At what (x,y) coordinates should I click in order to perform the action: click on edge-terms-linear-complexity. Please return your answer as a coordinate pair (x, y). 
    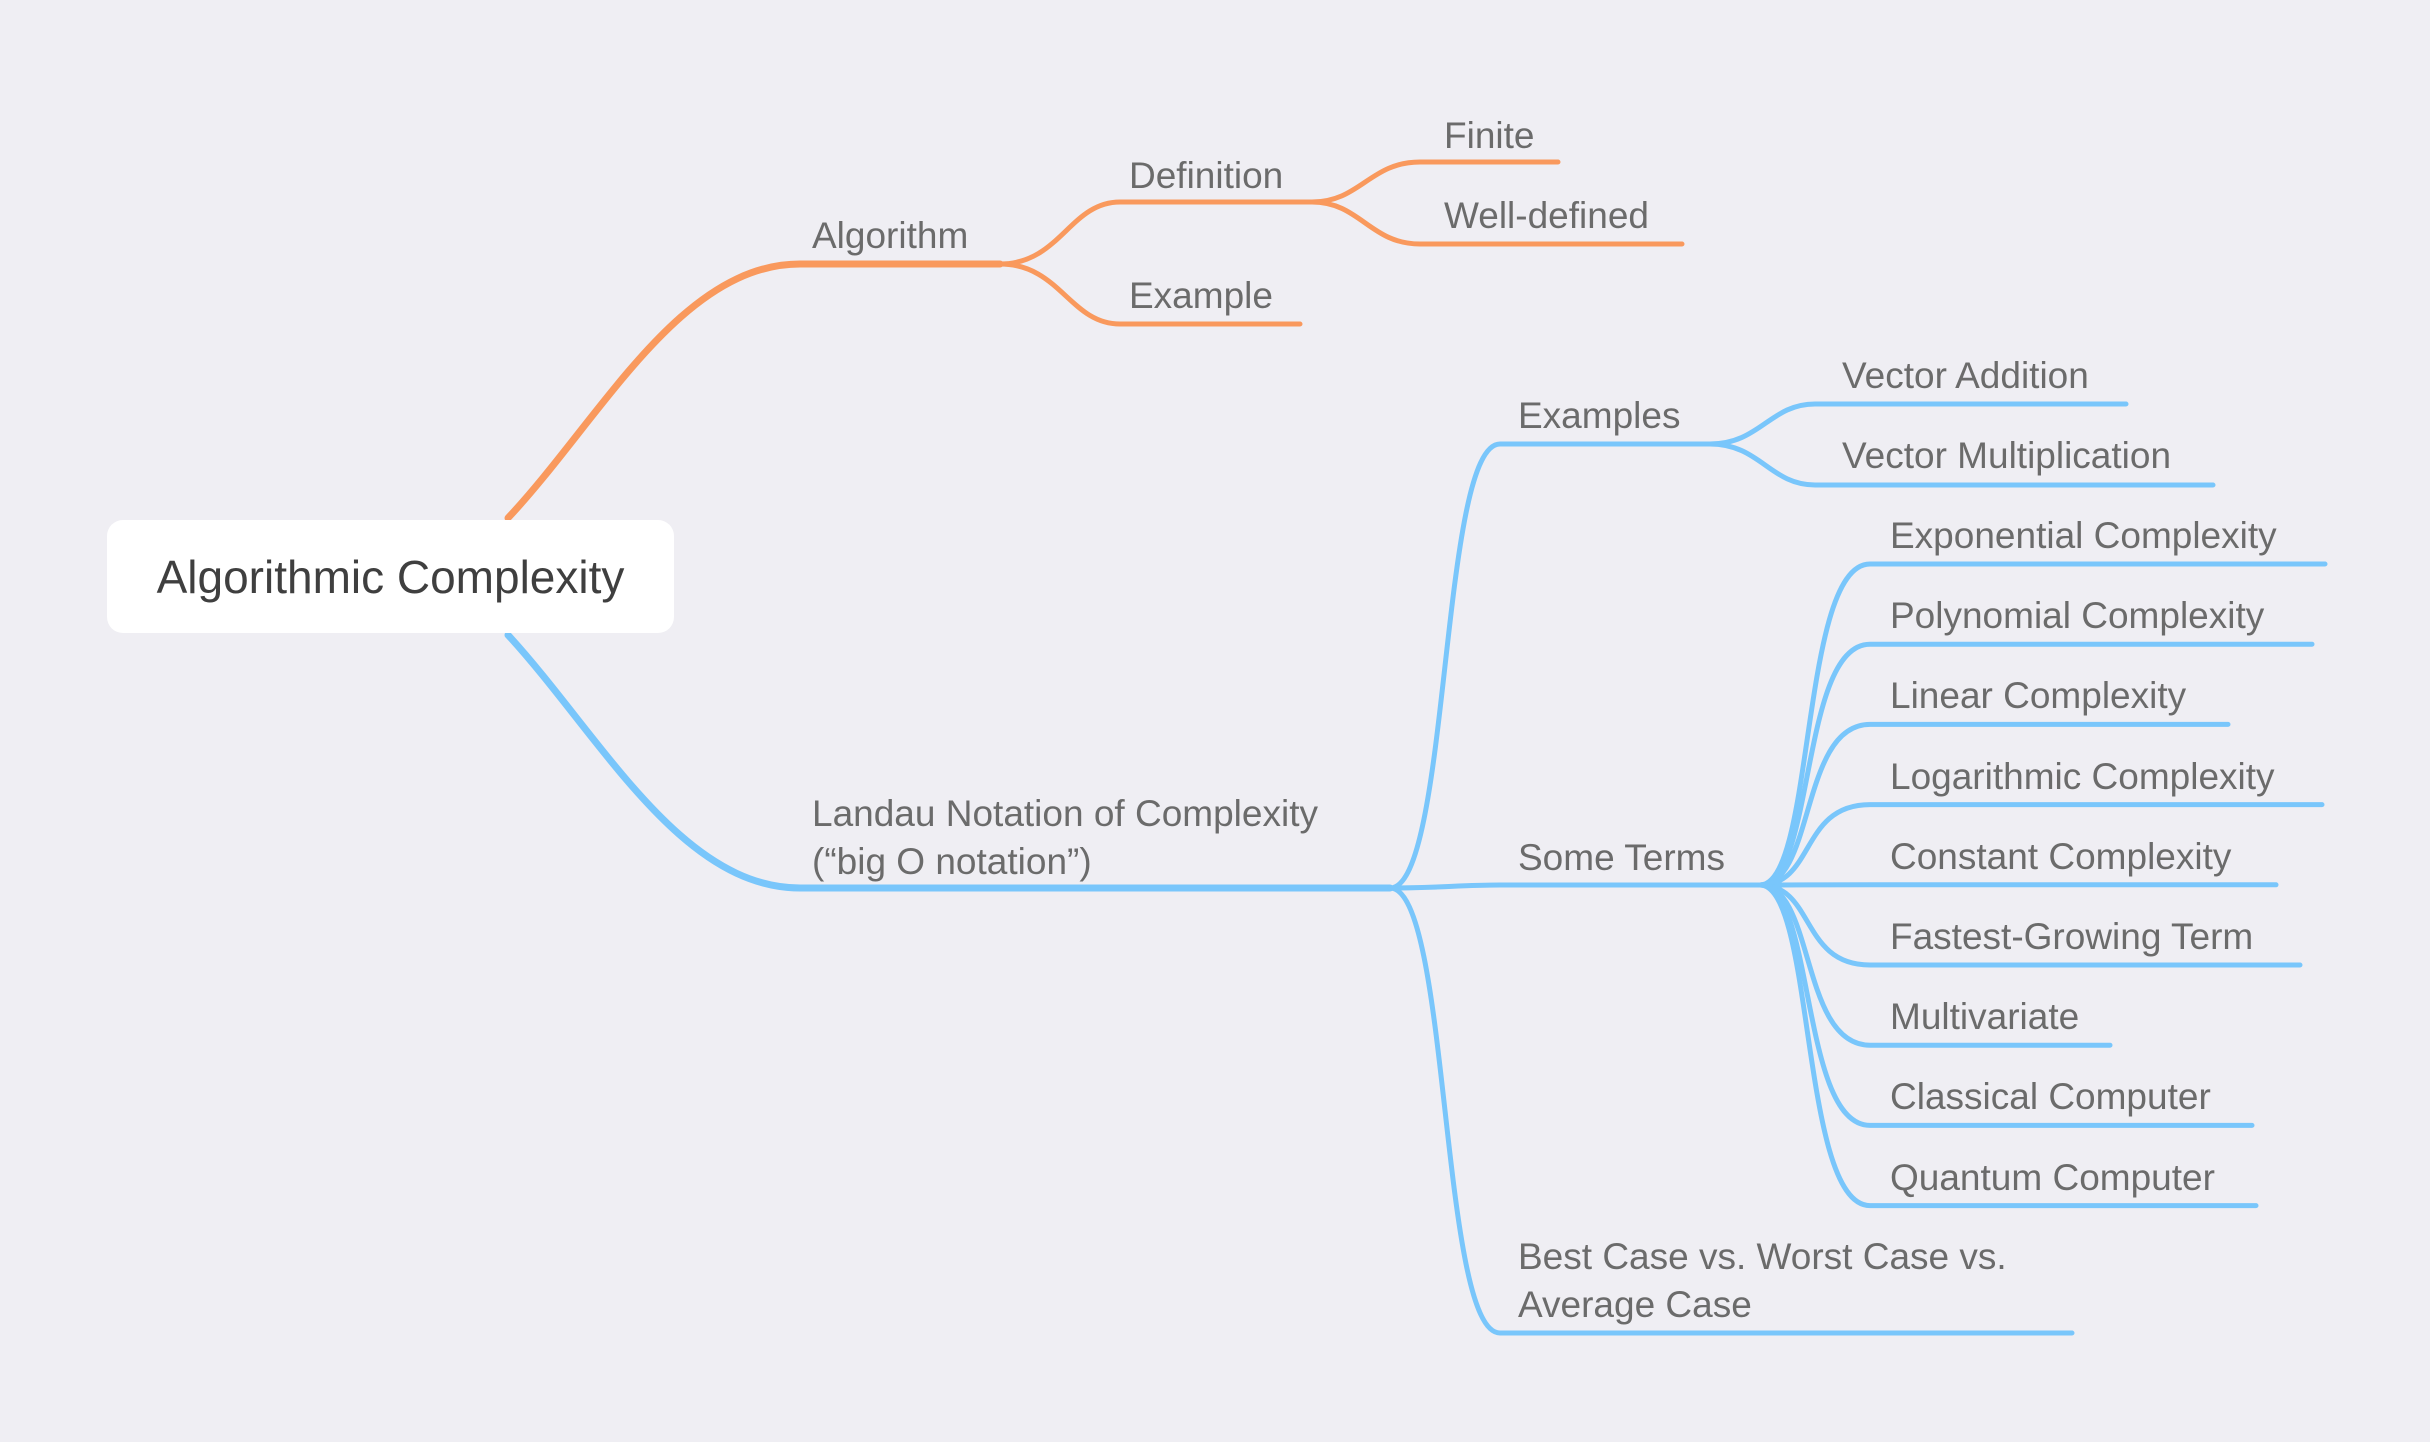
    Looking at the image, I should click on (1994, 804).